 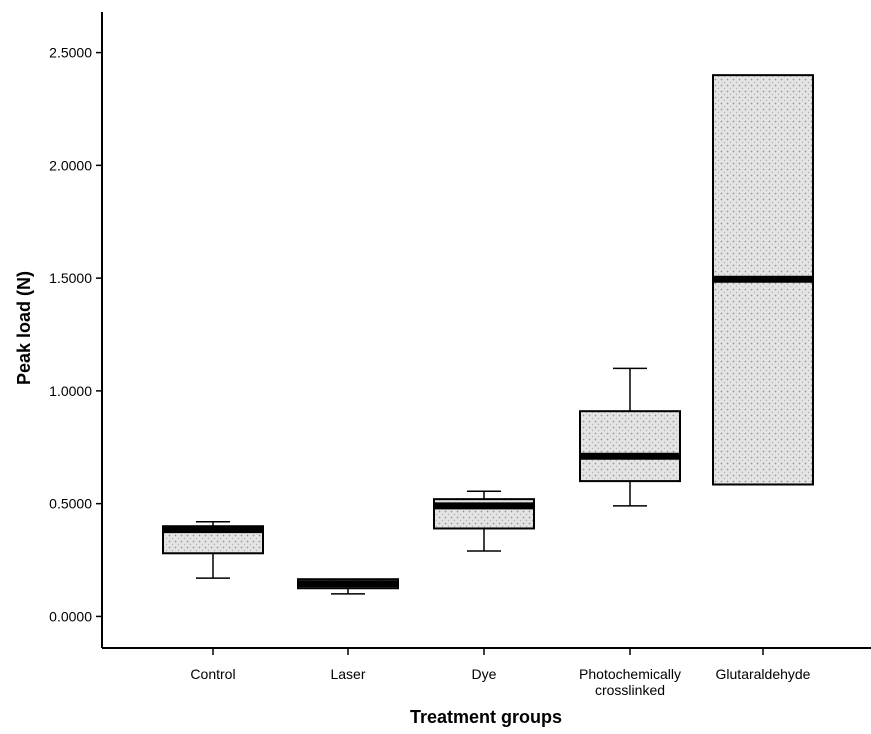 I want to click on x-tick-label: Glutaraldehyde, so click(x=763, y=674).